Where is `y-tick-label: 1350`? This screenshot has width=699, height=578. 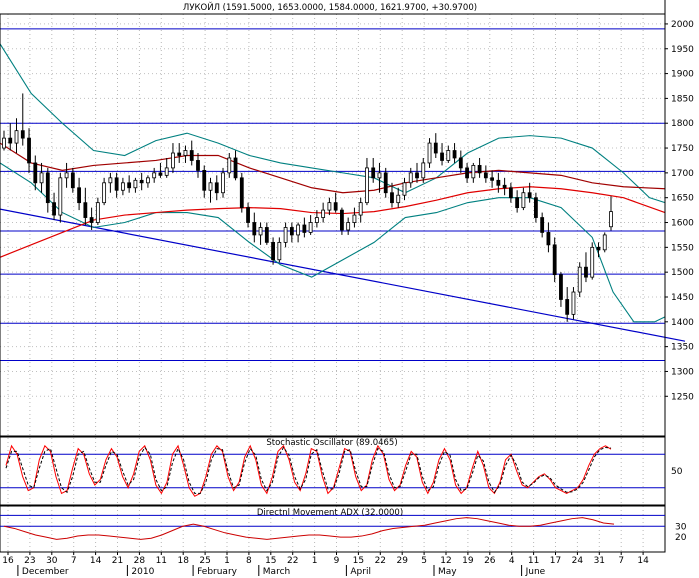
y-tick-label: 1350 is located at coordinates (682, 348).